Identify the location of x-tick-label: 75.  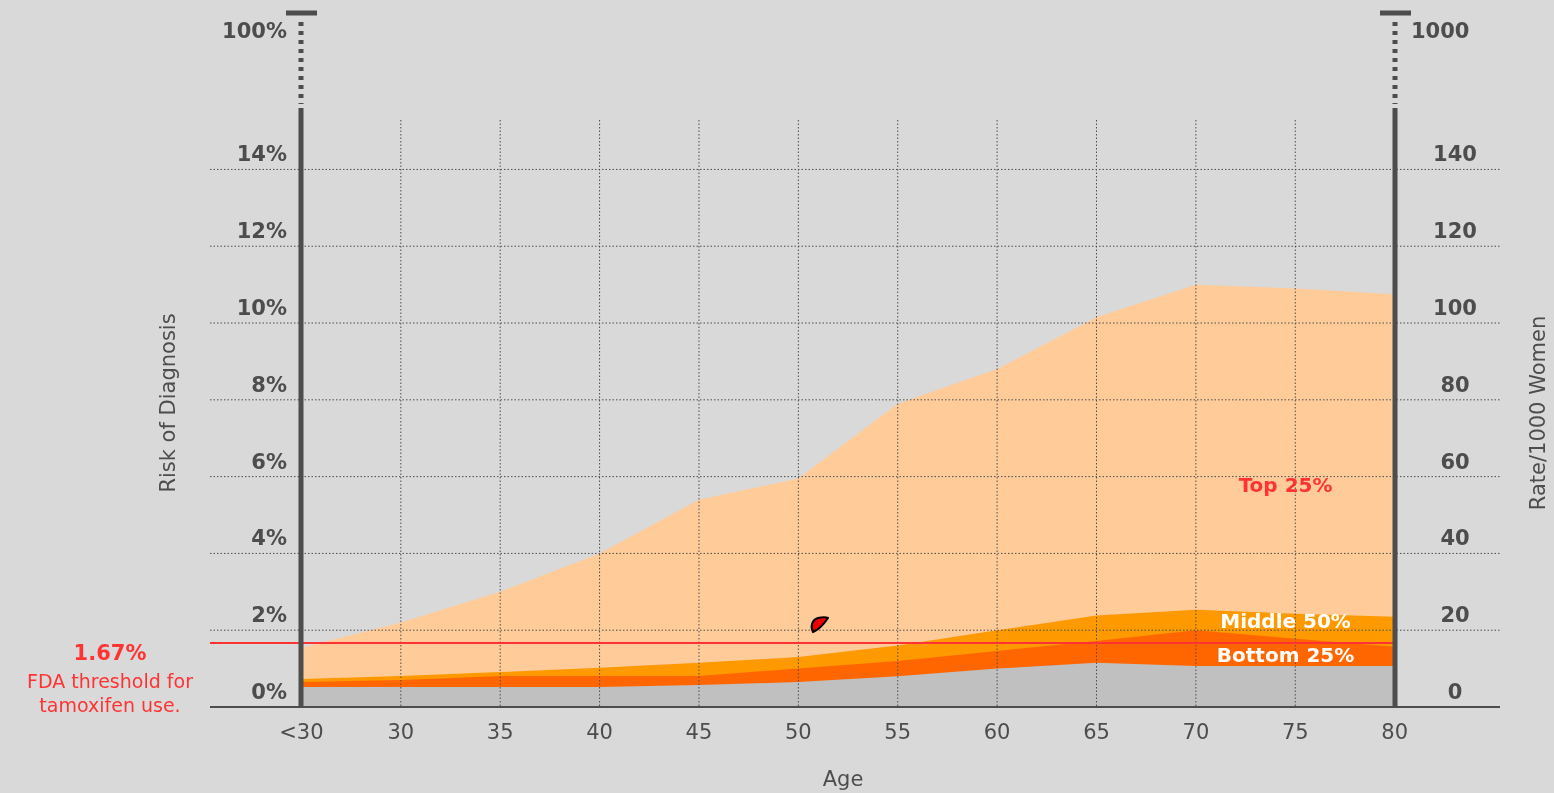
(1295, 732).